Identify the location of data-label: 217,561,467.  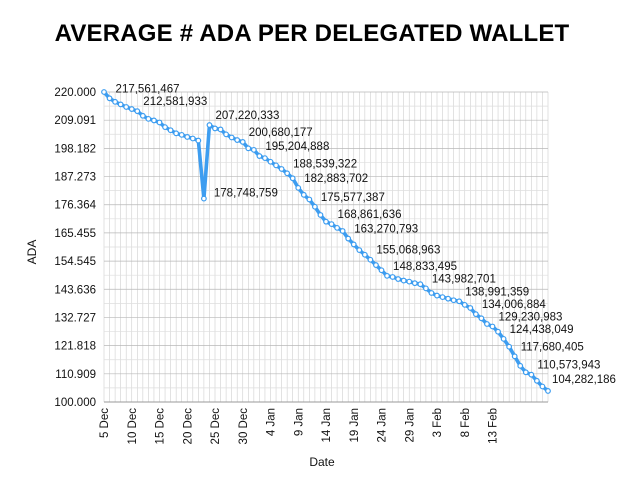
(148, 89).